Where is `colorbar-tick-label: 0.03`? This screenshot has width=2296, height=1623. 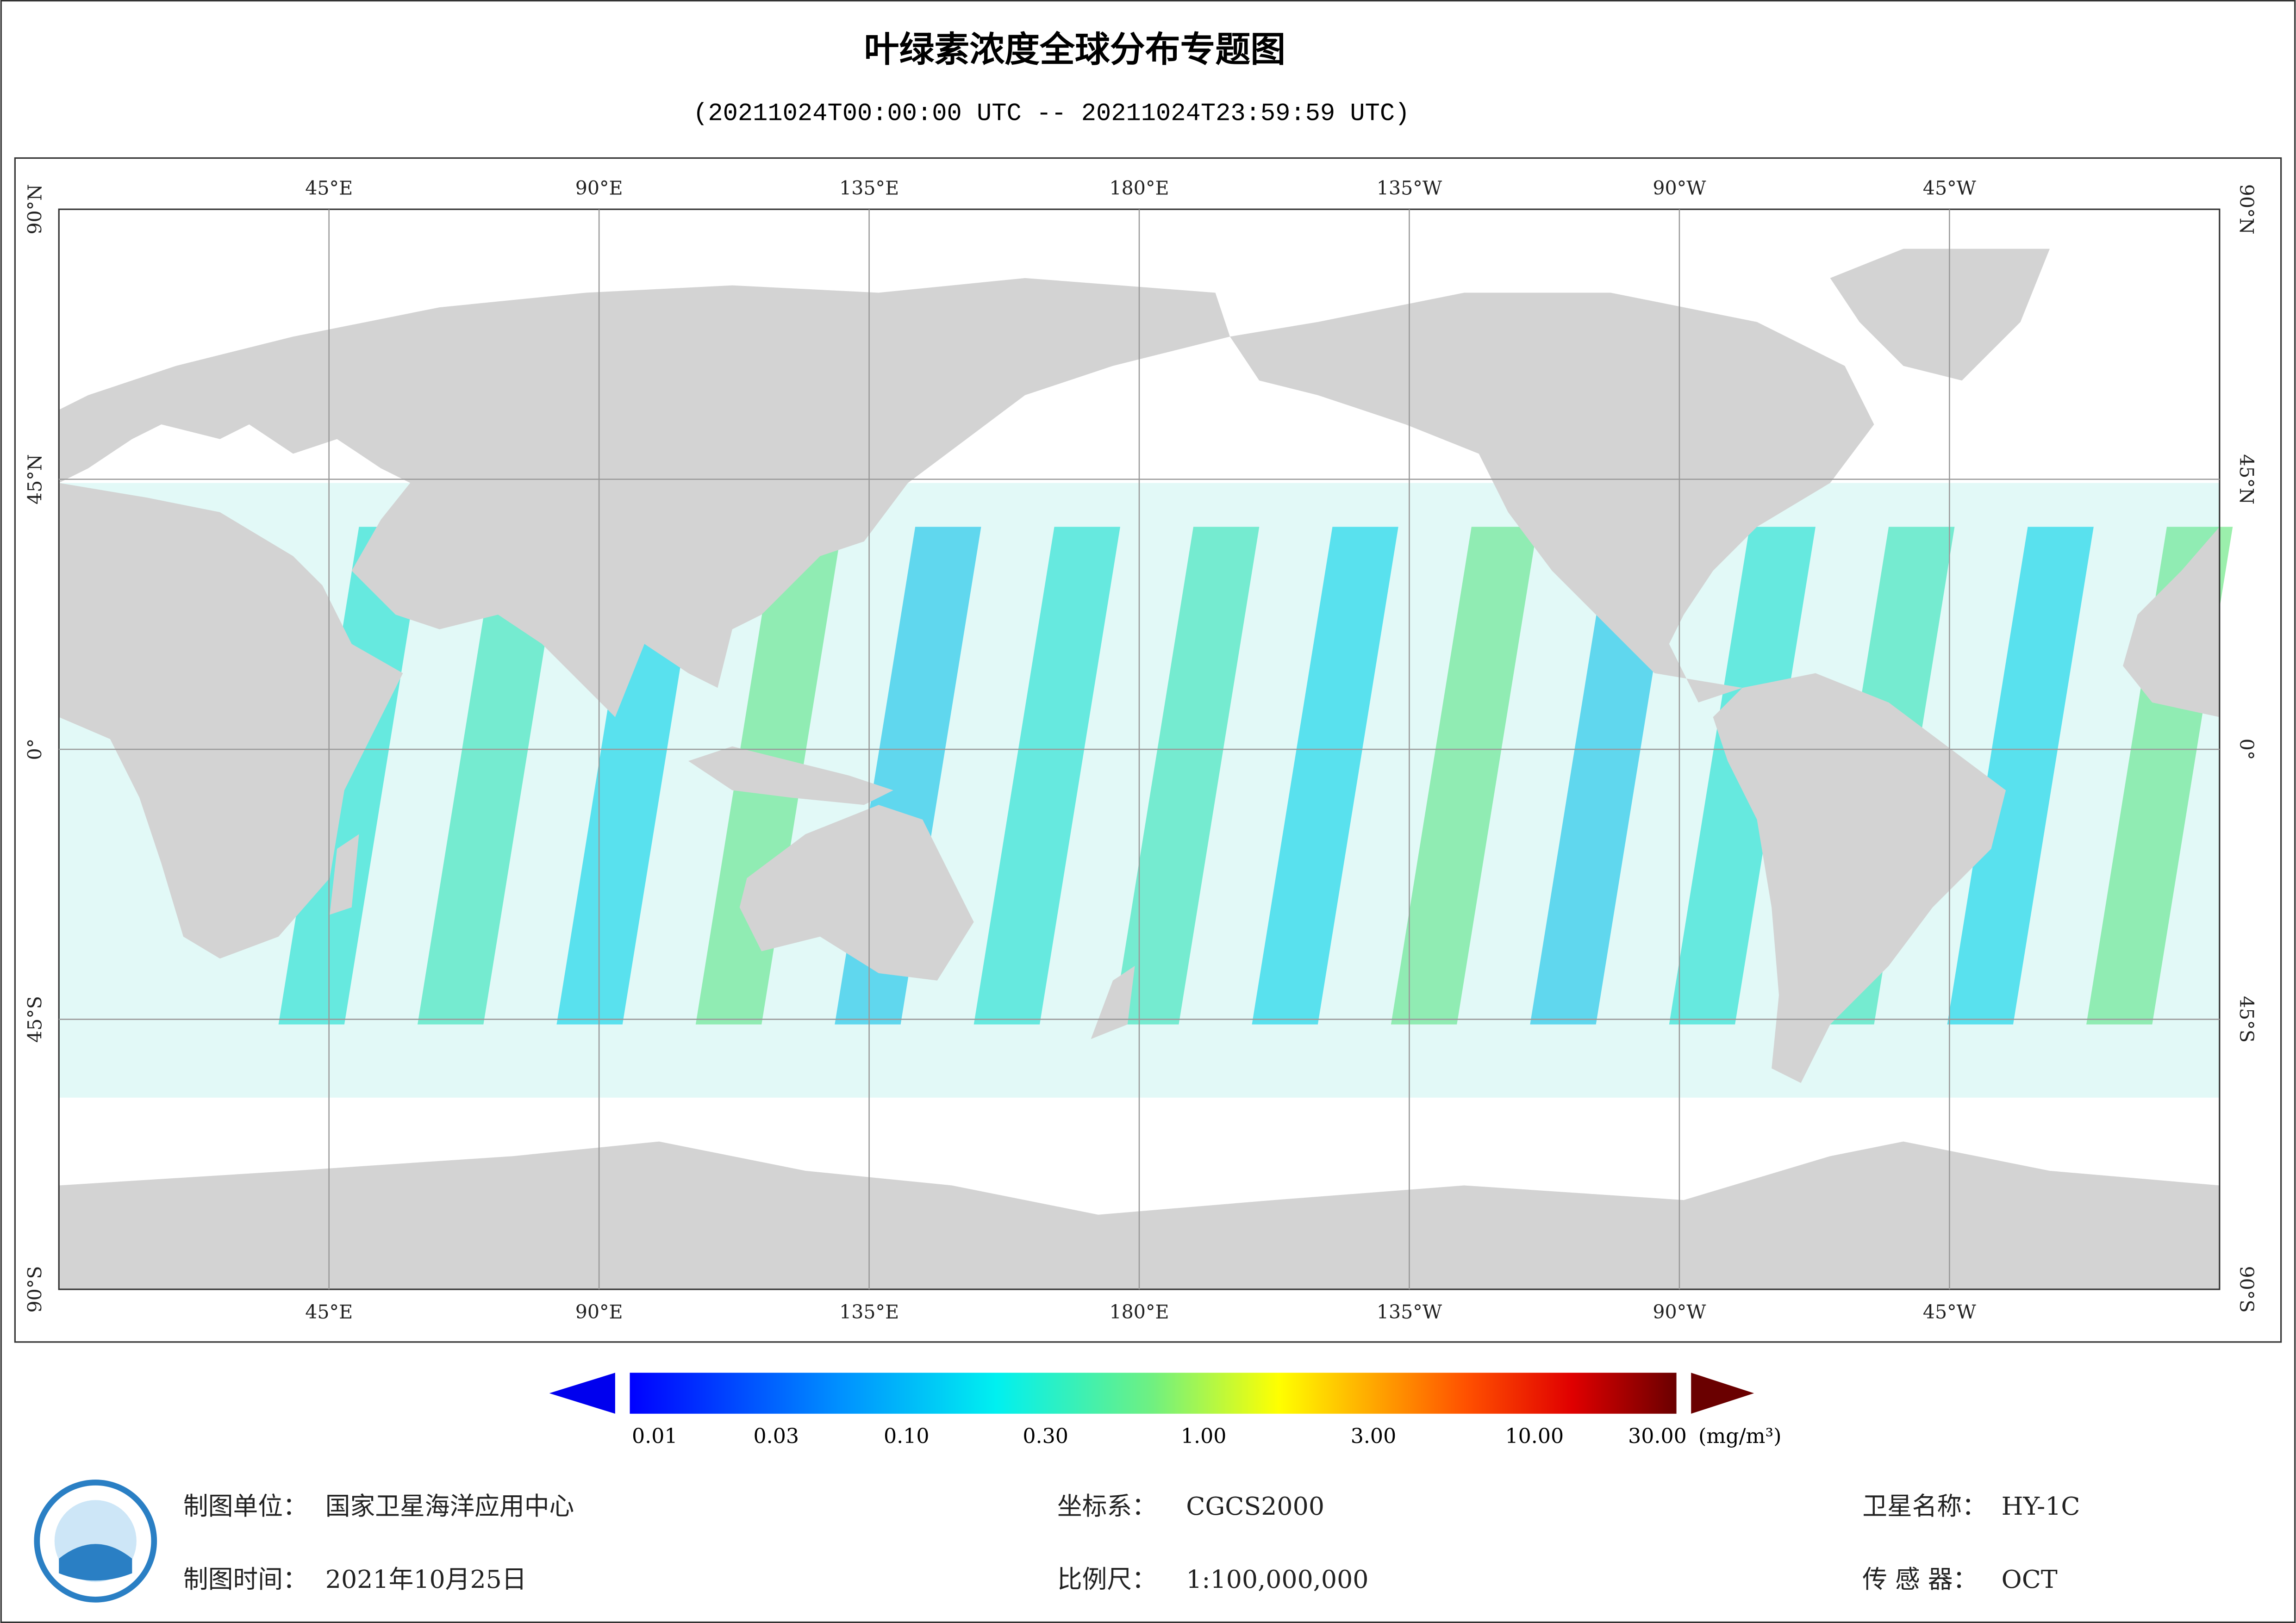
colorbar-tick-label: 0.03 is located at coordinates (776, 1436).